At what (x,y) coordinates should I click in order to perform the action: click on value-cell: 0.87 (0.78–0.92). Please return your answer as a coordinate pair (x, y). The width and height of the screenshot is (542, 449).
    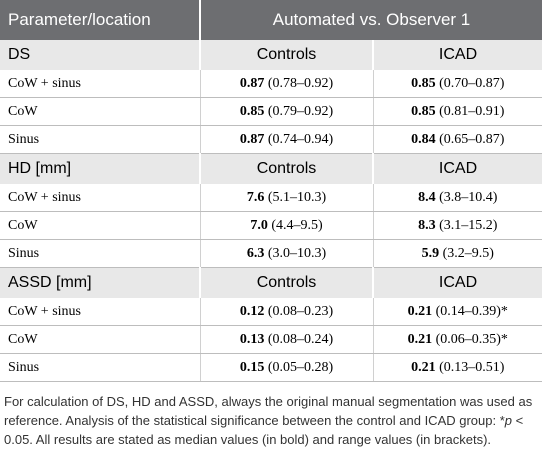
    Looking at the image, I should click on (286, 84).